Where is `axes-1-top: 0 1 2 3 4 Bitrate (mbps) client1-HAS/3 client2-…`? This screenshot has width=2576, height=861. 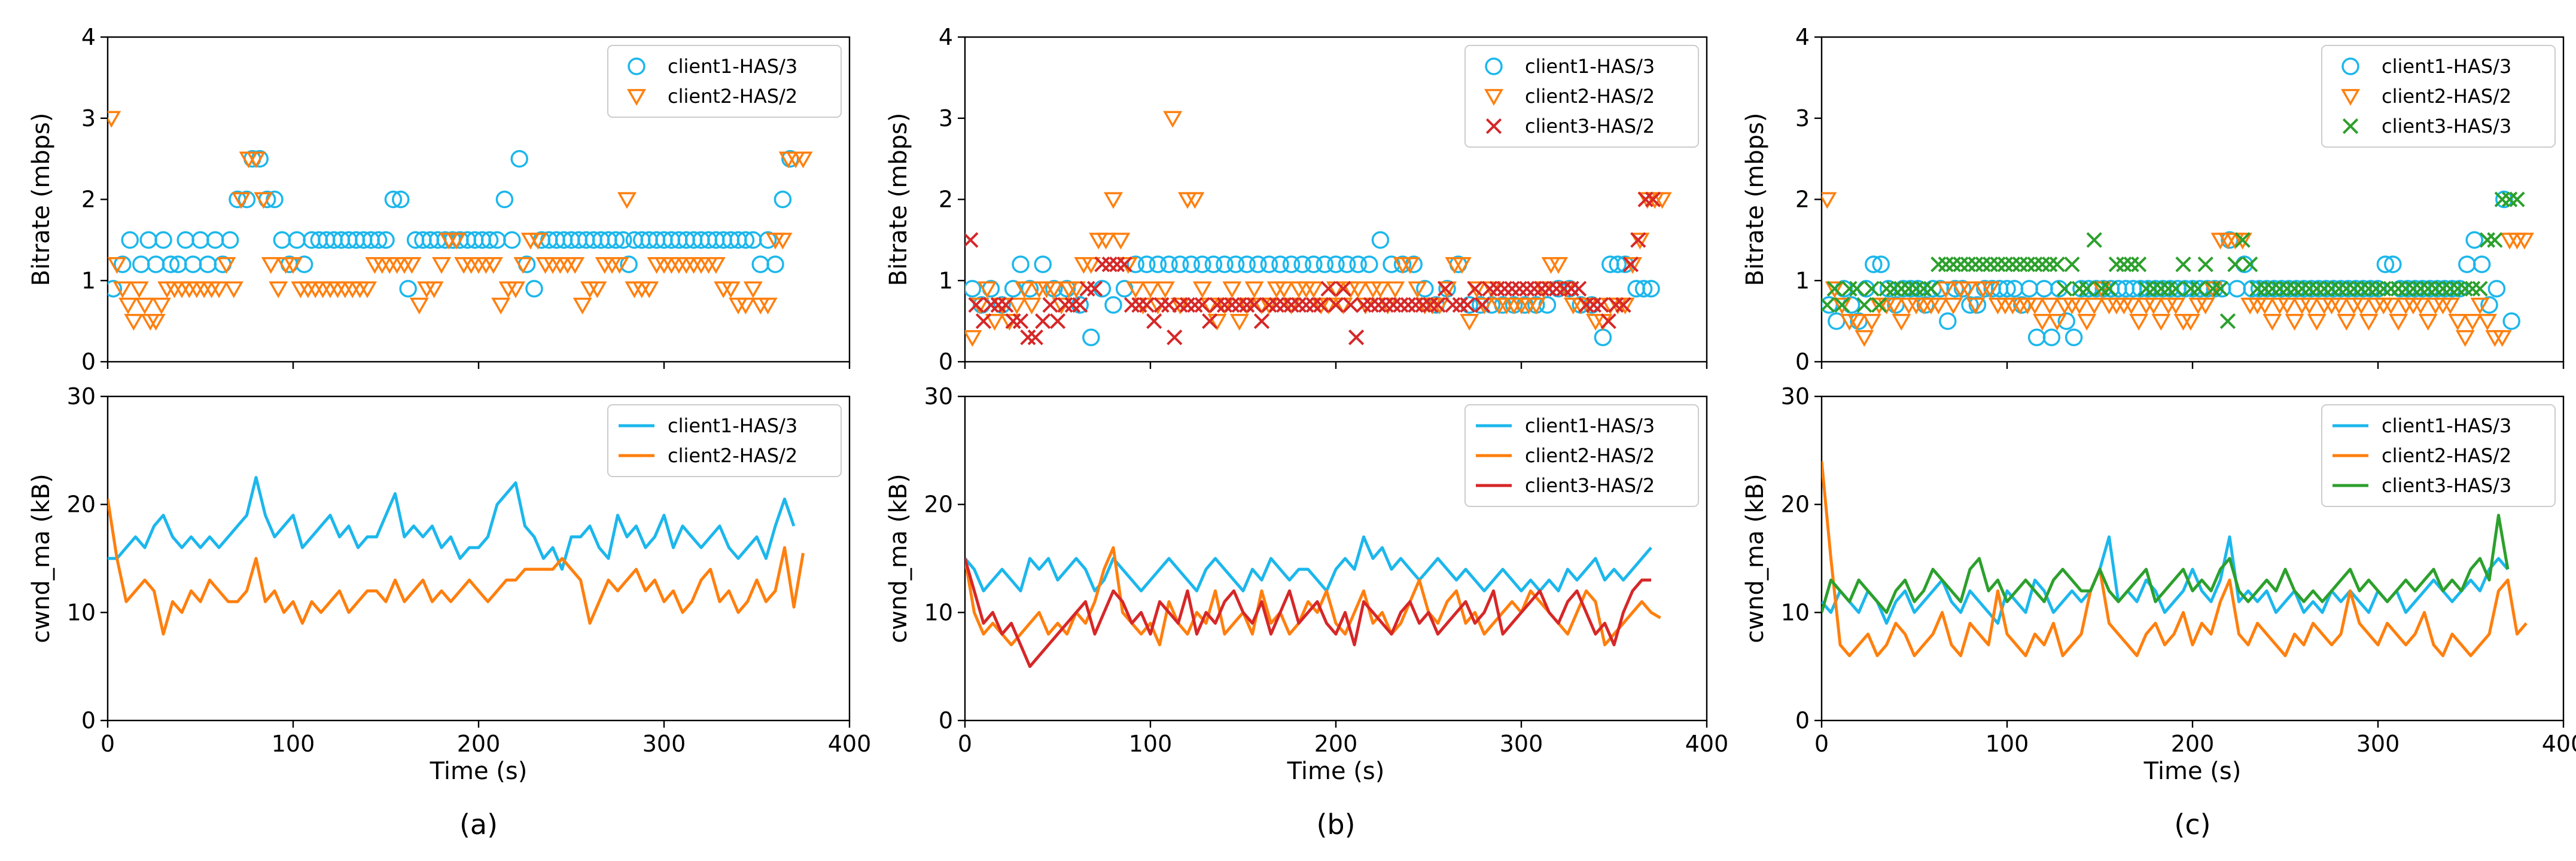 axes-1-top: 0 1 2 3 4 Bitrate (mbps) client1-HAS/3 client2-… is located at coordinates (1296, 199).